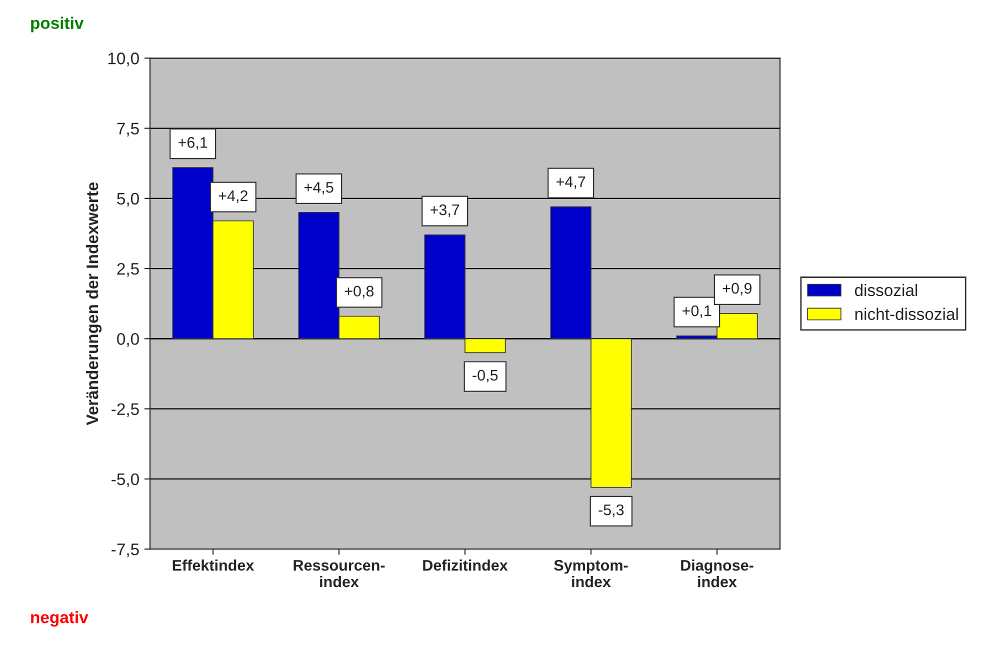  Describe the element at coordinates (886, 290) in the screenshot. I see `legend-label: dissozial` at that location.